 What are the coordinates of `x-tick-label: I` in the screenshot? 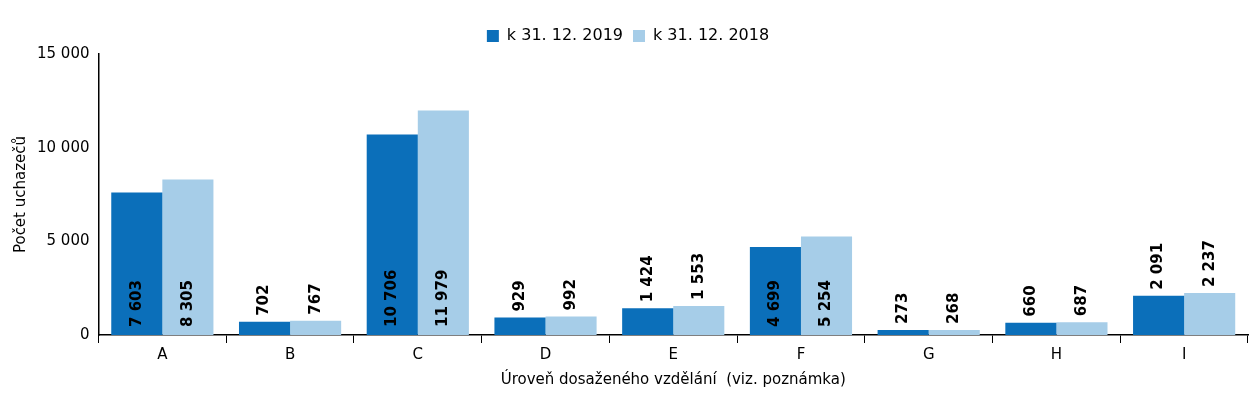 It's located at (1184, 353).